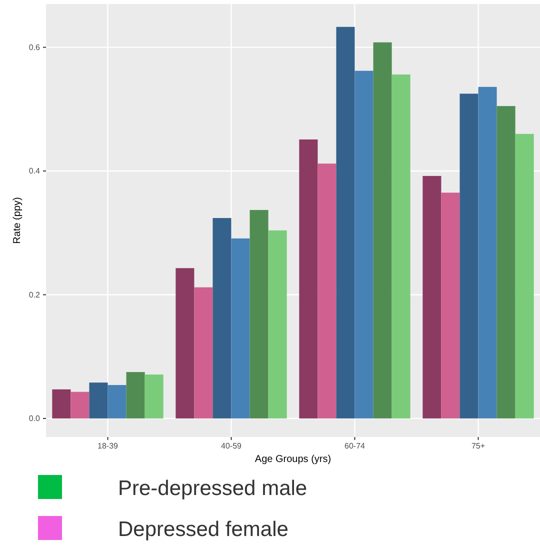  Describe the element at coordinates (34, 47) in the screenshot. I see `y-tick-label: 0.6` at that location.